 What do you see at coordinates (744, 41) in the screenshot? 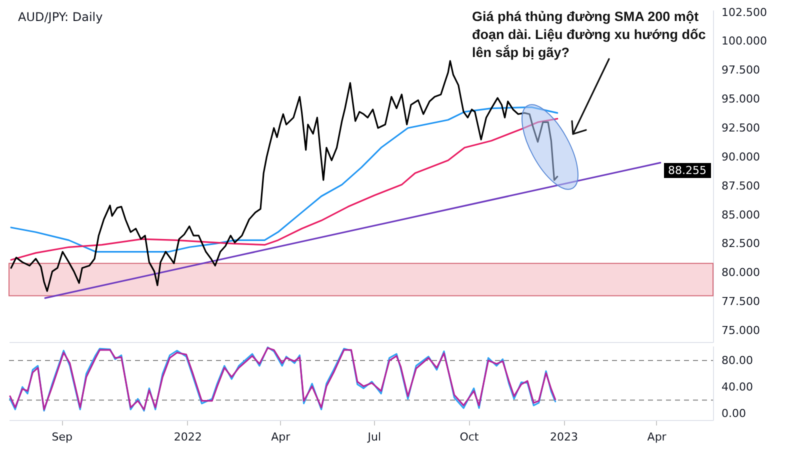
I see `y-tick-label: 100.000` at bounding box center [744, 41].